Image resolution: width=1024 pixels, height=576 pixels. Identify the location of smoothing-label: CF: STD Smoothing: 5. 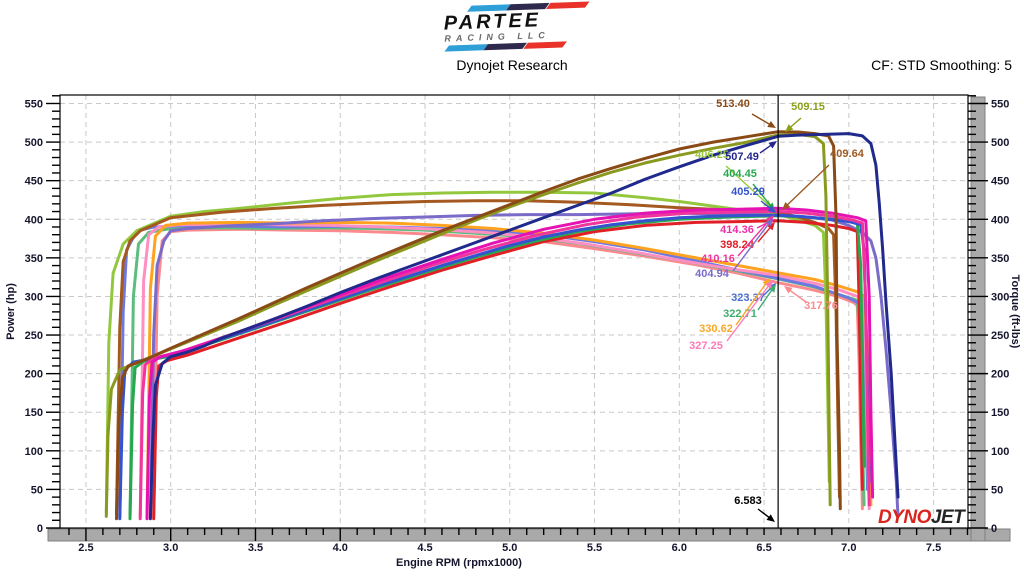
(941, 65).